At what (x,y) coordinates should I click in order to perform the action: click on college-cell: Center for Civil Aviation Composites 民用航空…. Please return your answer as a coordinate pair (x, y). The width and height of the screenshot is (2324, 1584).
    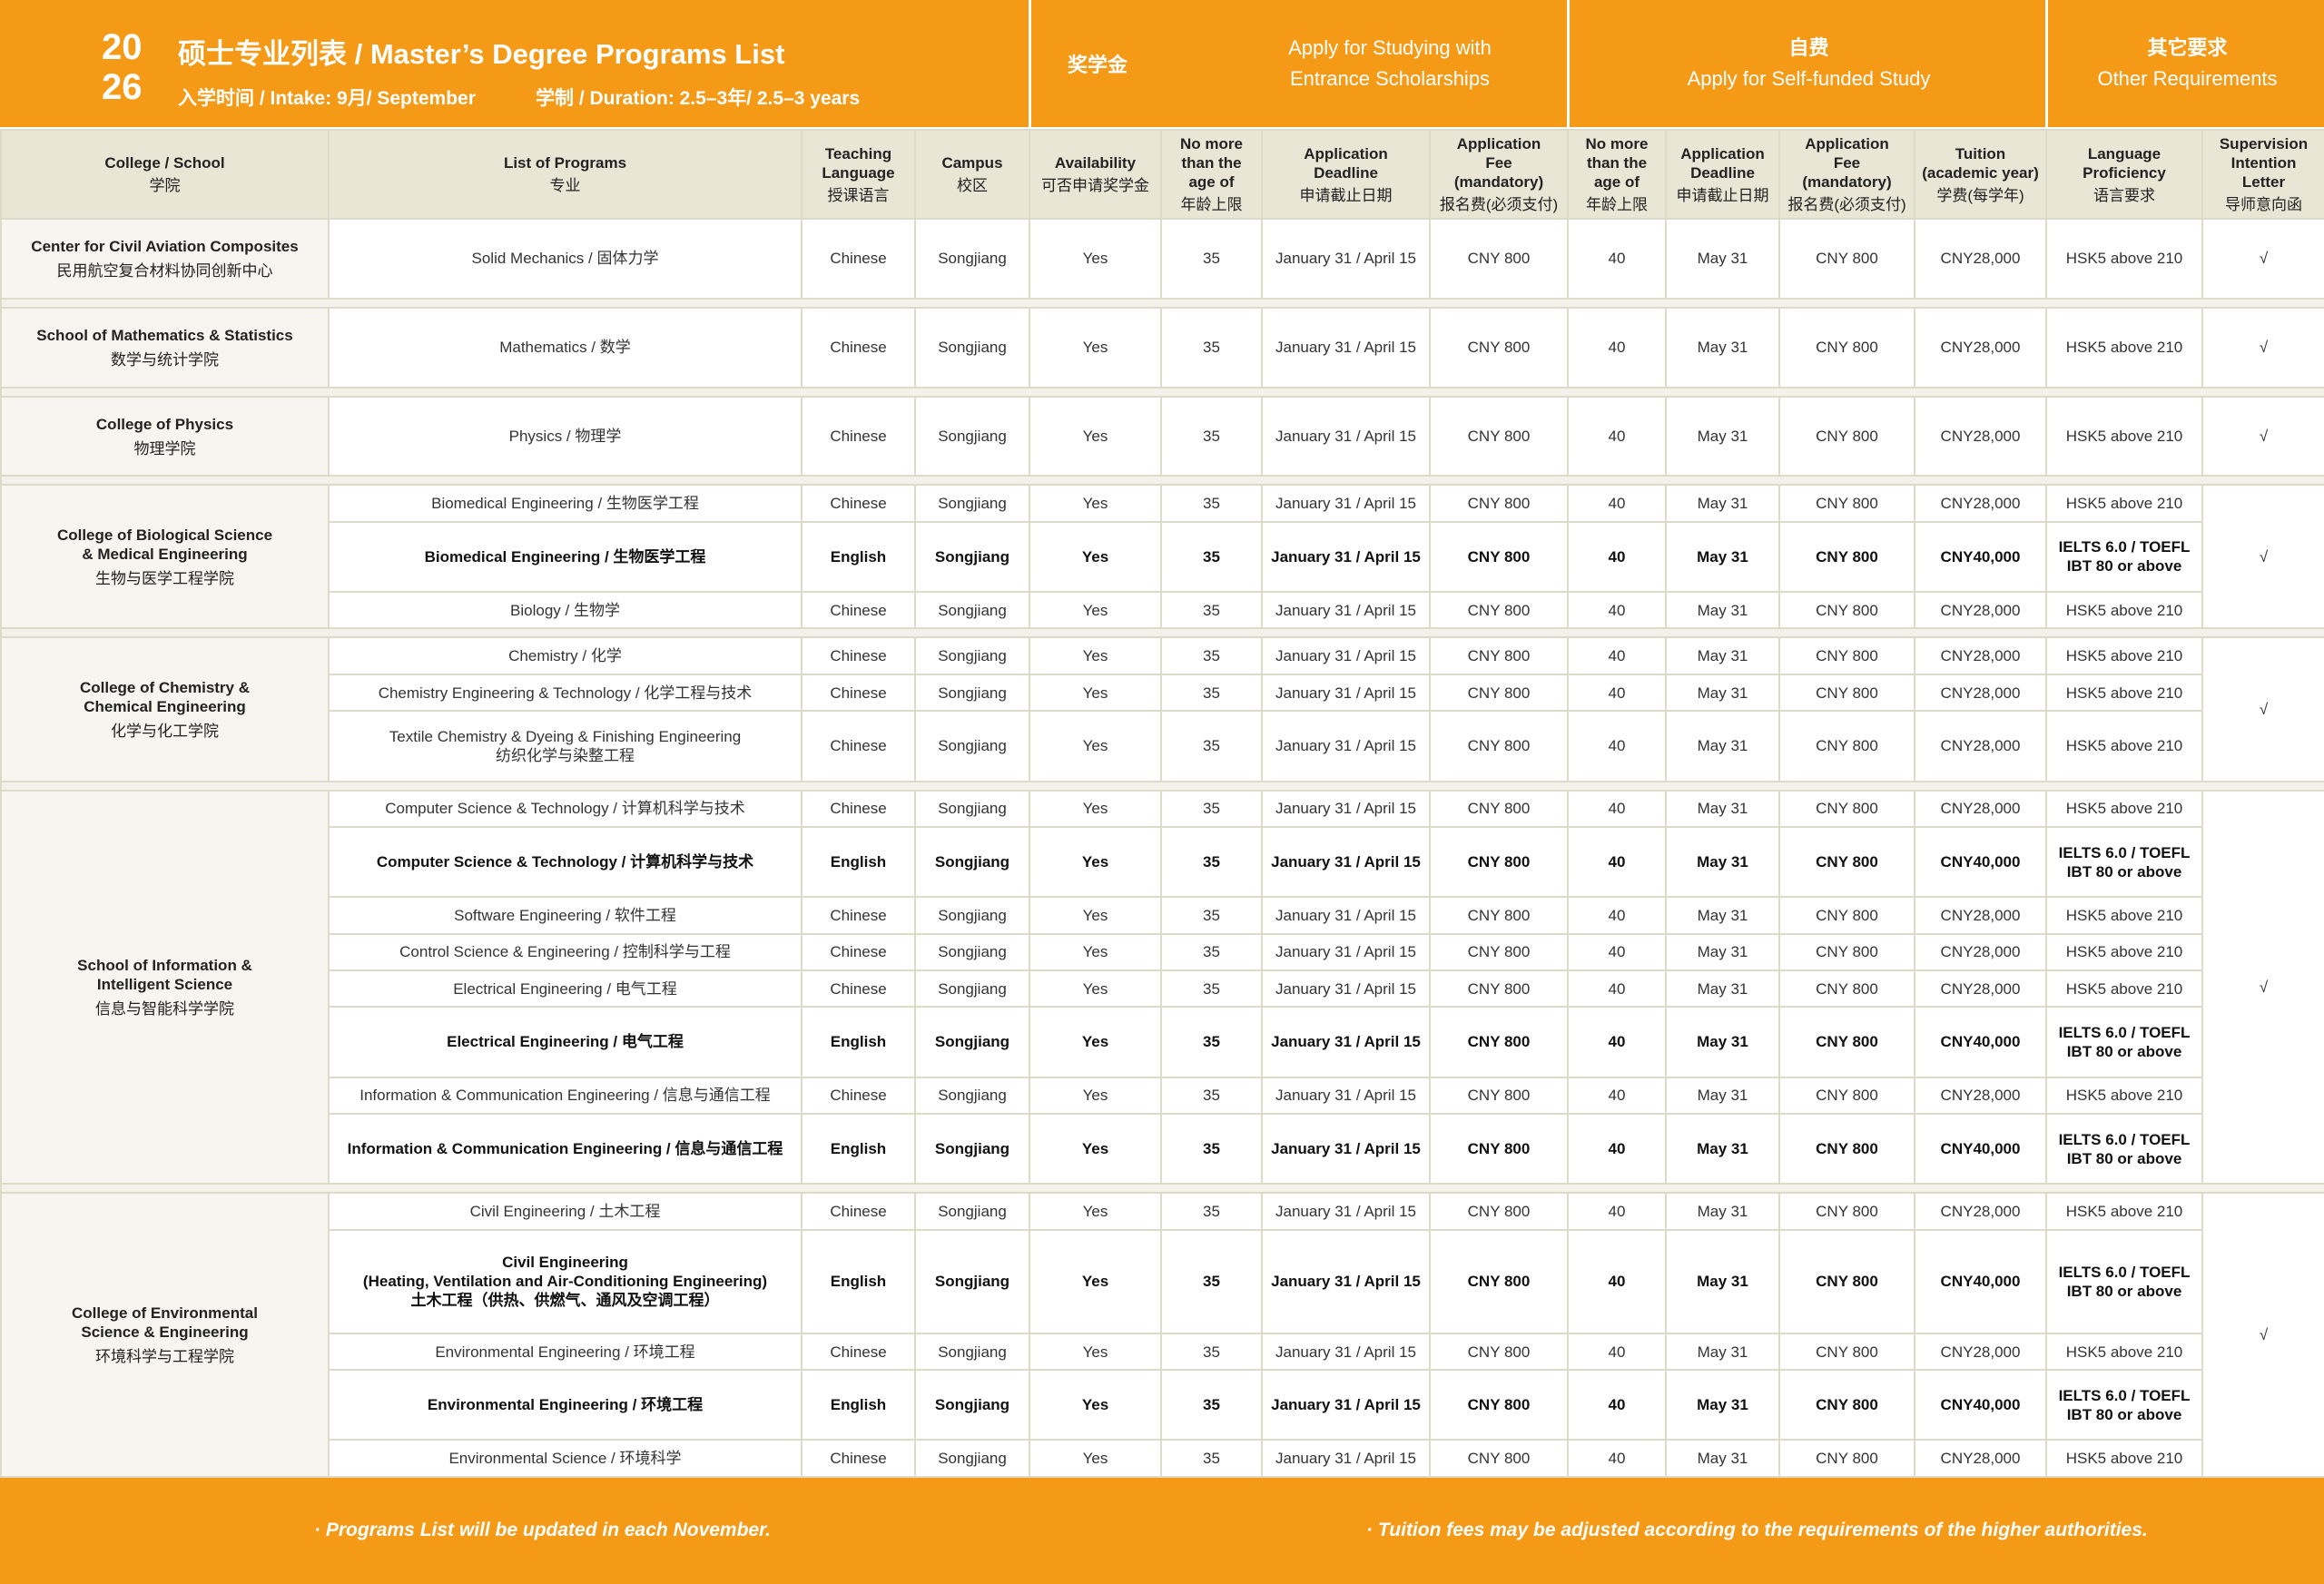
    Looking at the image, I should click on (165, 259).